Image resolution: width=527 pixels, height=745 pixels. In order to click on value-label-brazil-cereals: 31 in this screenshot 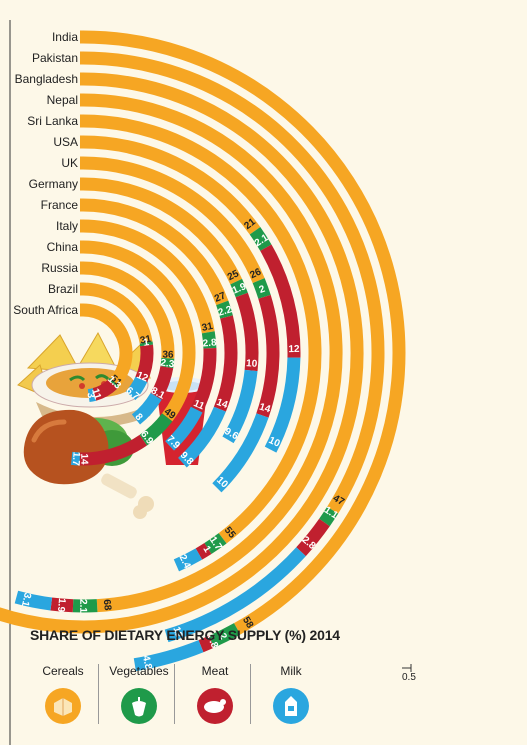, I will do `click(146, 340)`.